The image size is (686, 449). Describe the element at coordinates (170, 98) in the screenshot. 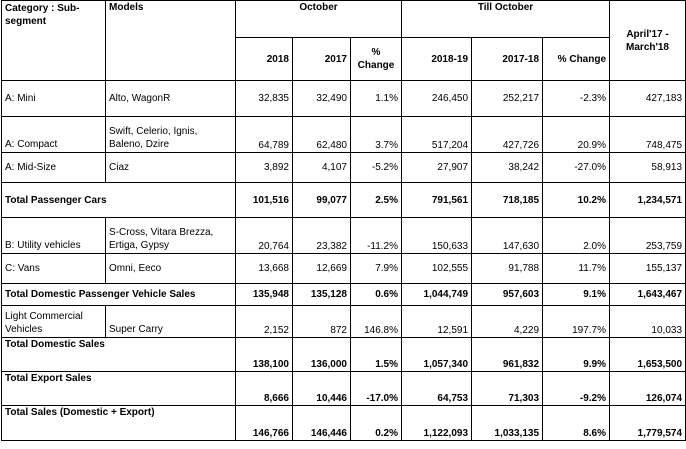

I see `row-models: Alto, WagonR` at that location.